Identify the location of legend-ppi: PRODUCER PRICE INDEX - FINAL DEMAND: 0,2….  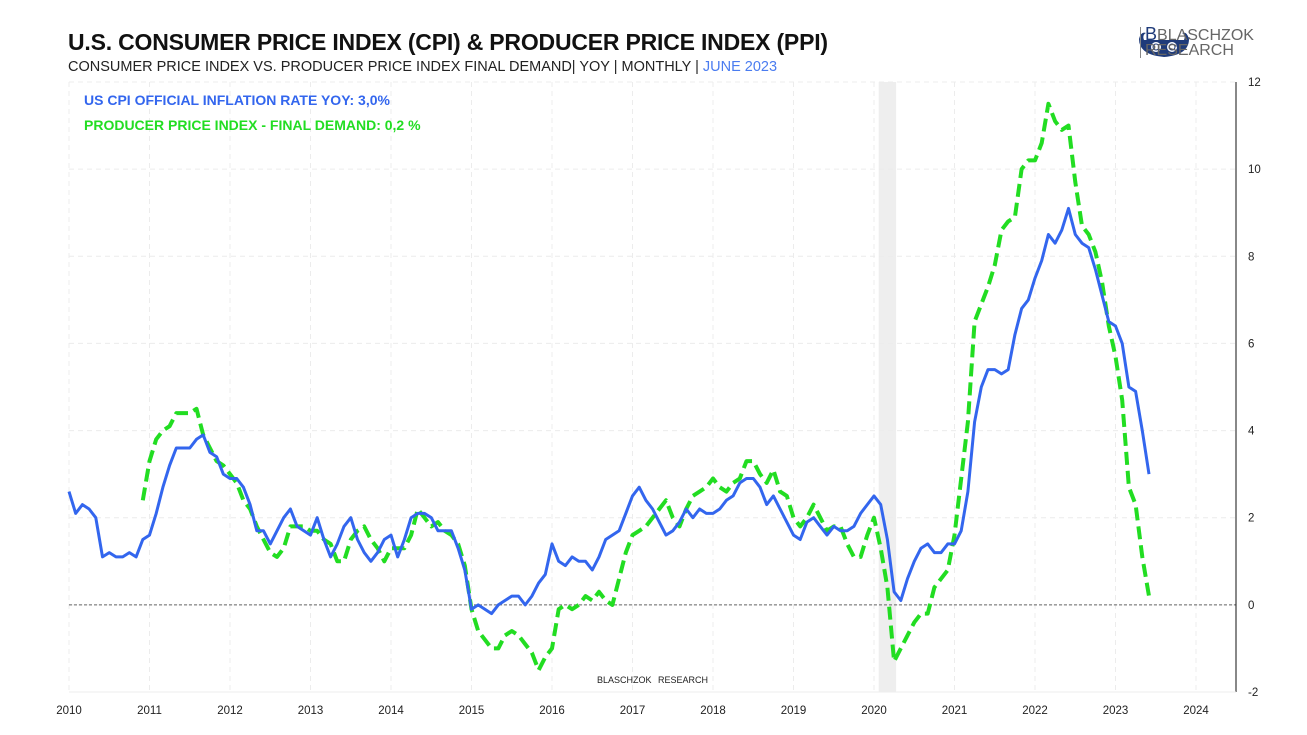
(252, 125).